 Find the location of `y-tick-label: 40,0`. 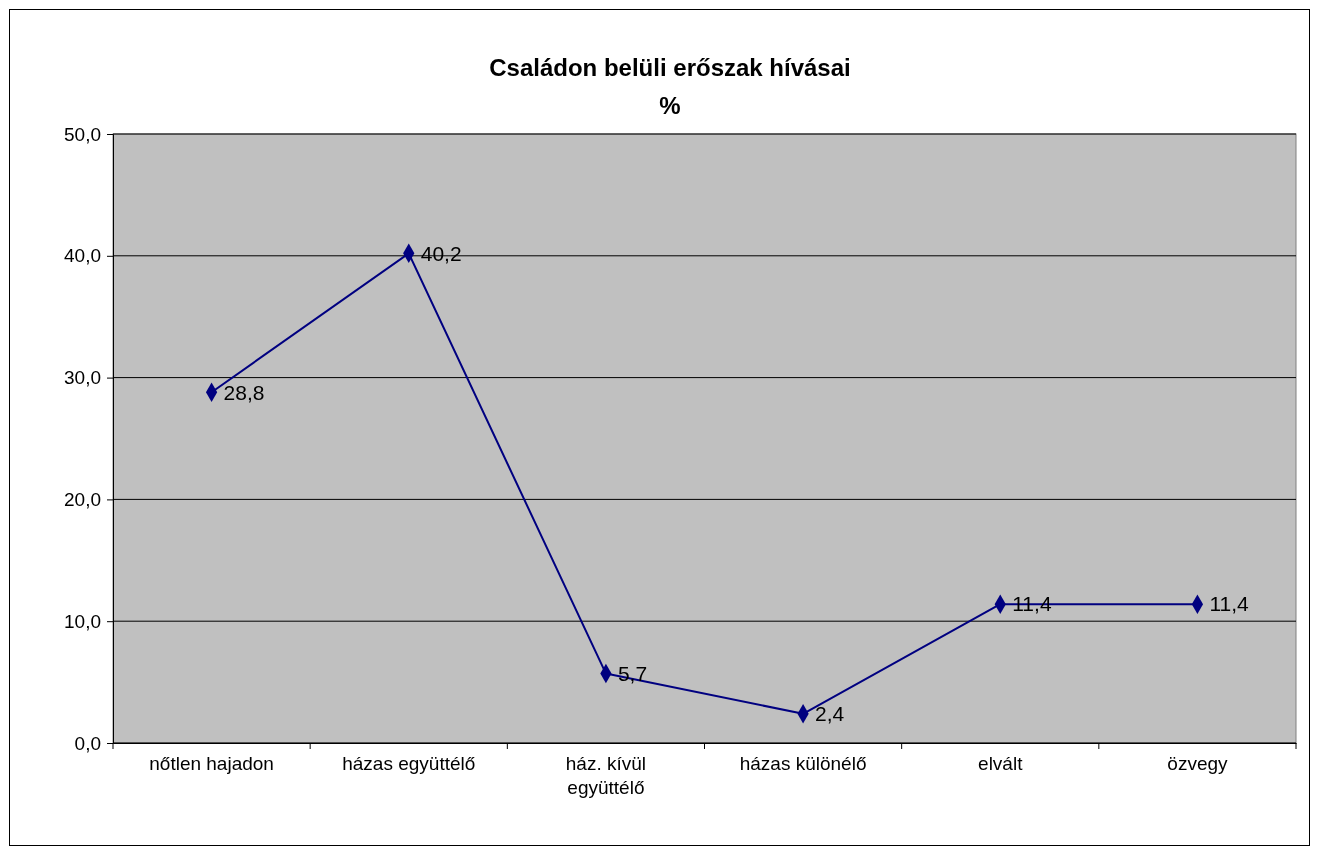

y-tick-label: 40,0 is located at coordinates (82, 256).